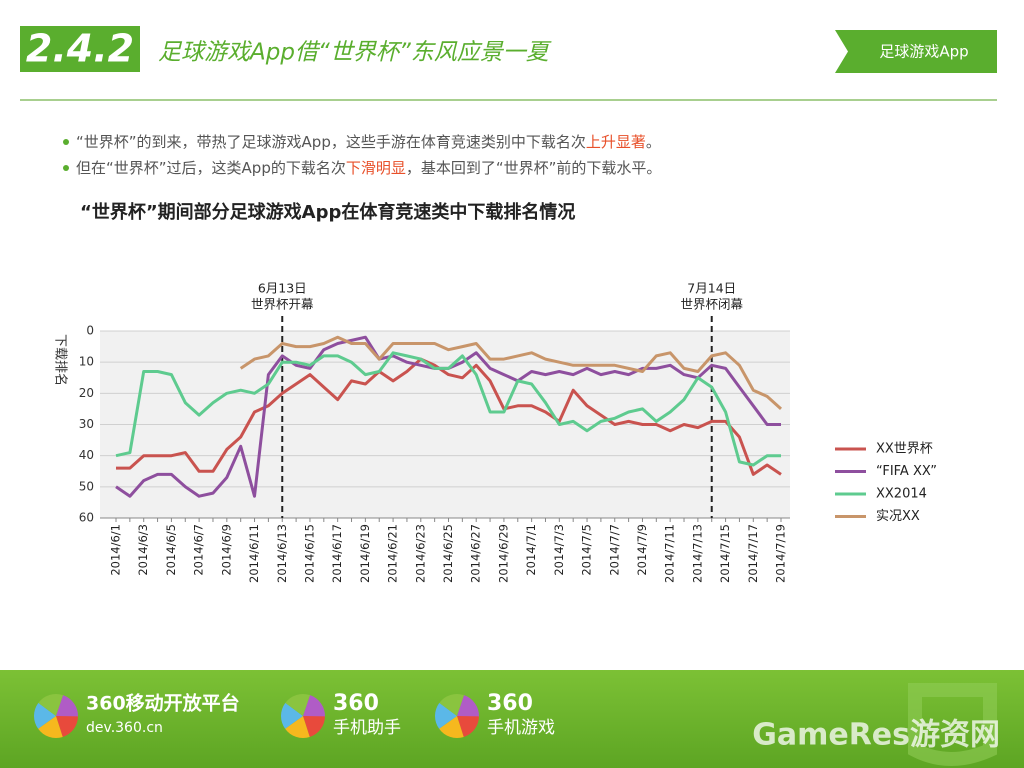 The image size is (1024, 768). What do you see at coordinates (327, 212) in the screenshot?
I see `chart-title: “世界杯”期间部分足球游戏App在体育竞速类中下载排名情况` at bounding box center [327, 212].